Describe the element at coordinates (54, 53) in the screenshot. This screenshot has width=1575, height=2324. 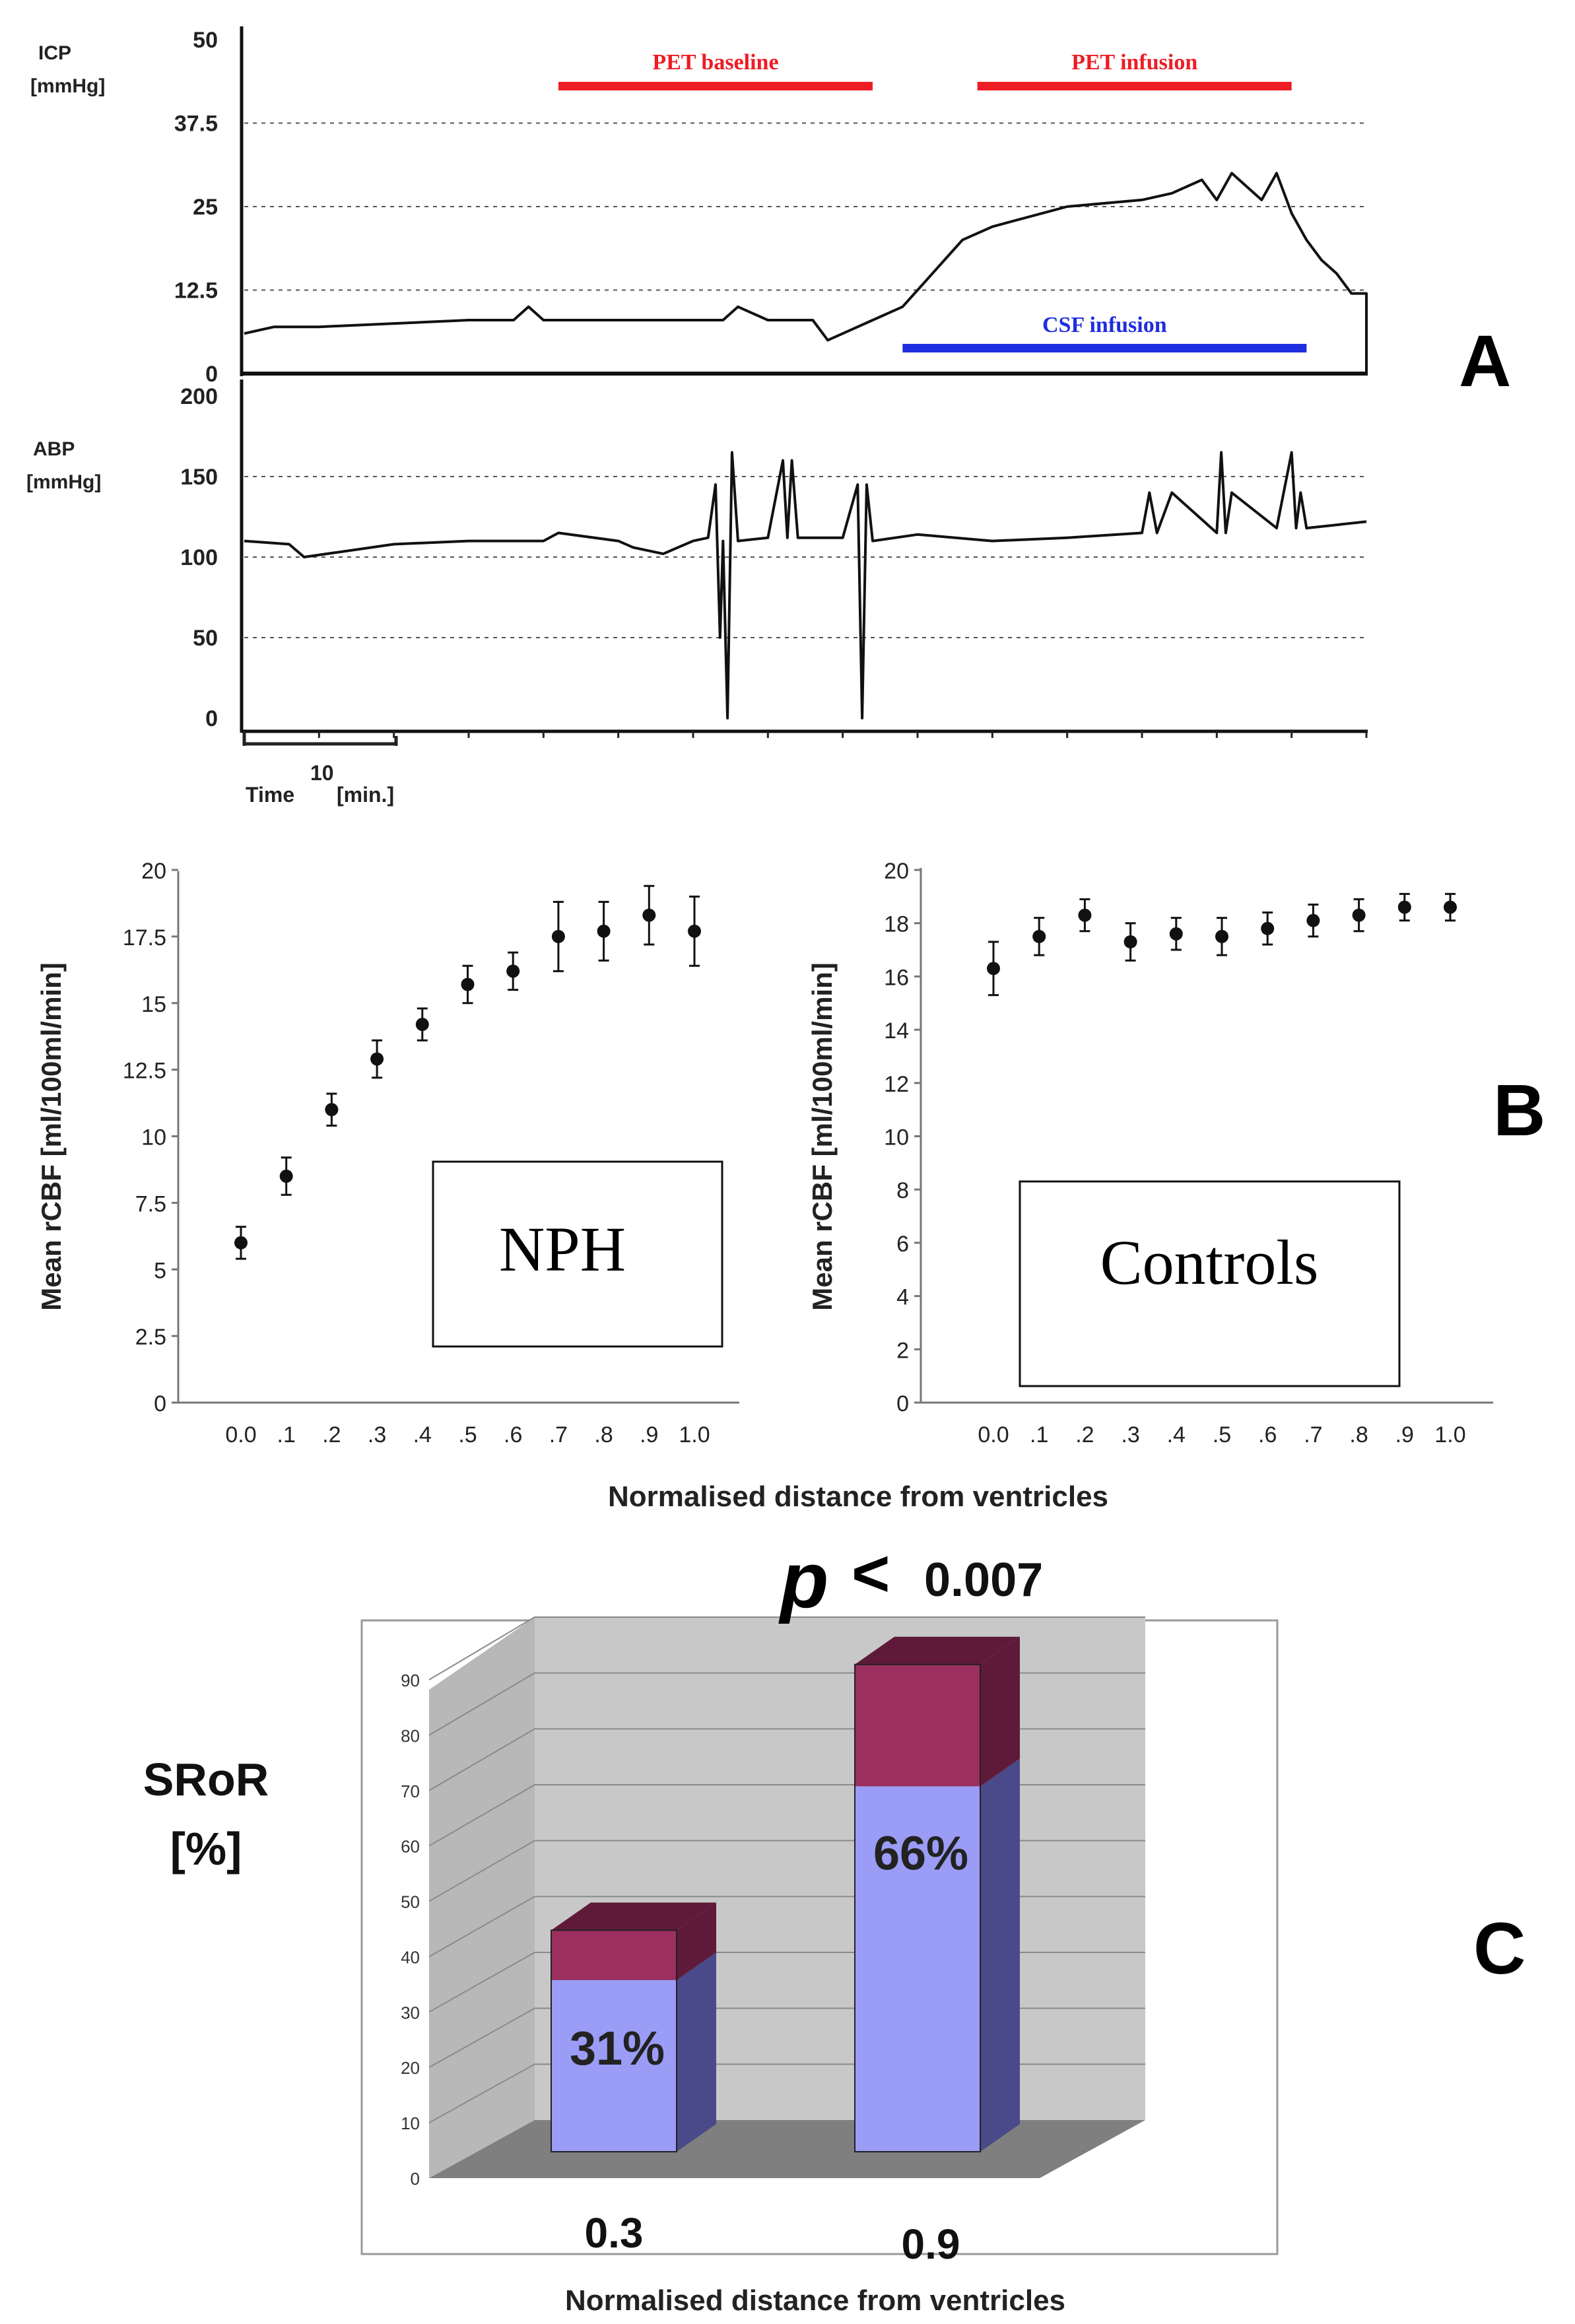
I see `icp-ylabel-name: ICP` at that location.